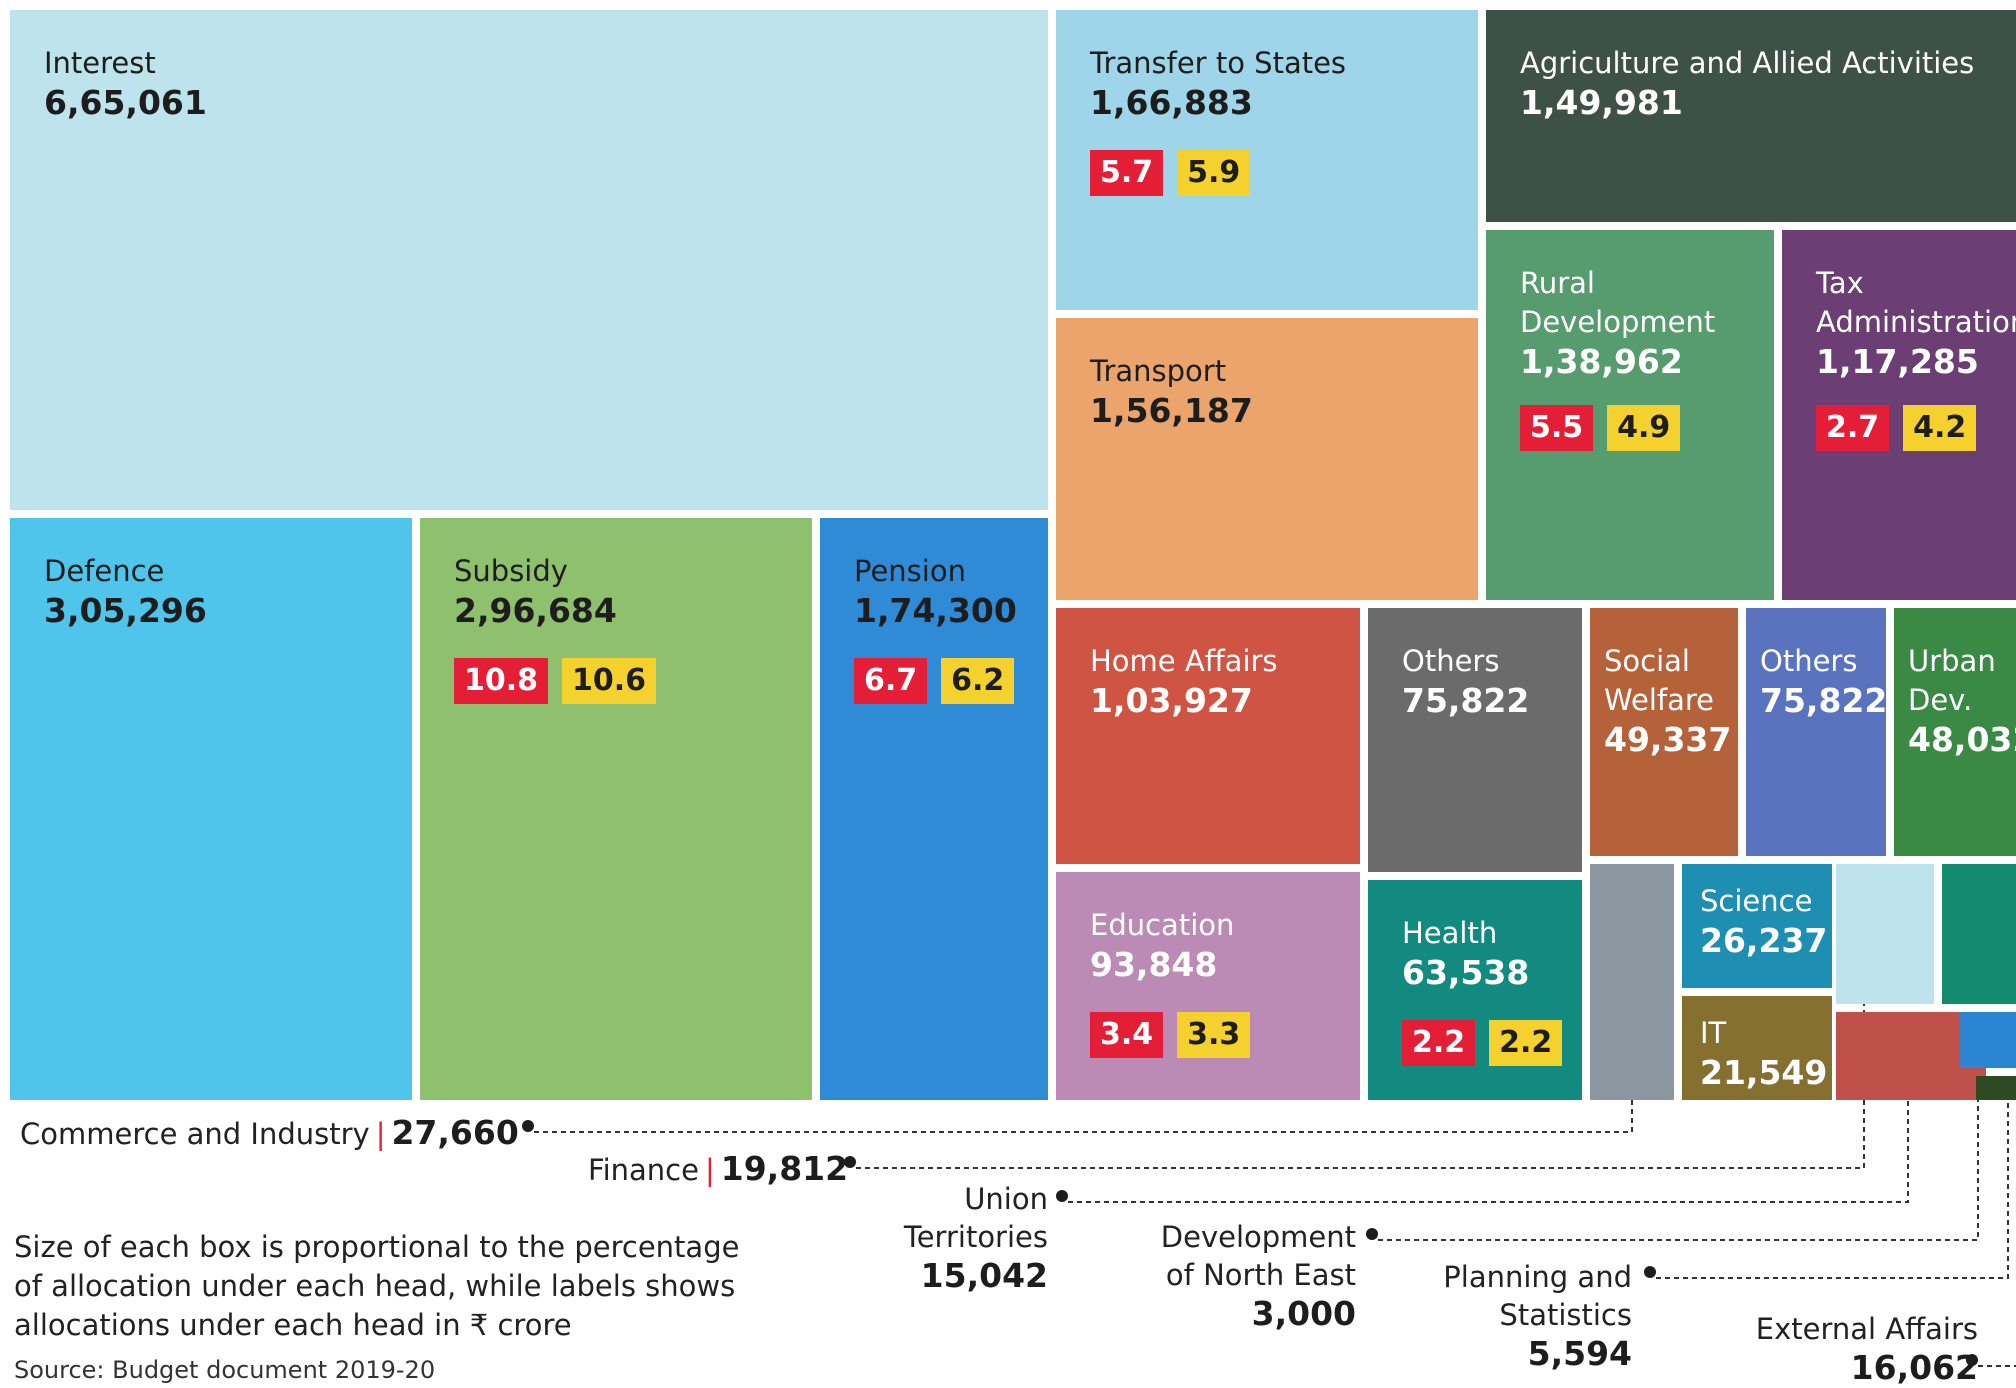  What do you see at coordinates (1184, 661) in the screenshot?
I see `tile-name: Home Affairs` at bounding box center [1184, 661].